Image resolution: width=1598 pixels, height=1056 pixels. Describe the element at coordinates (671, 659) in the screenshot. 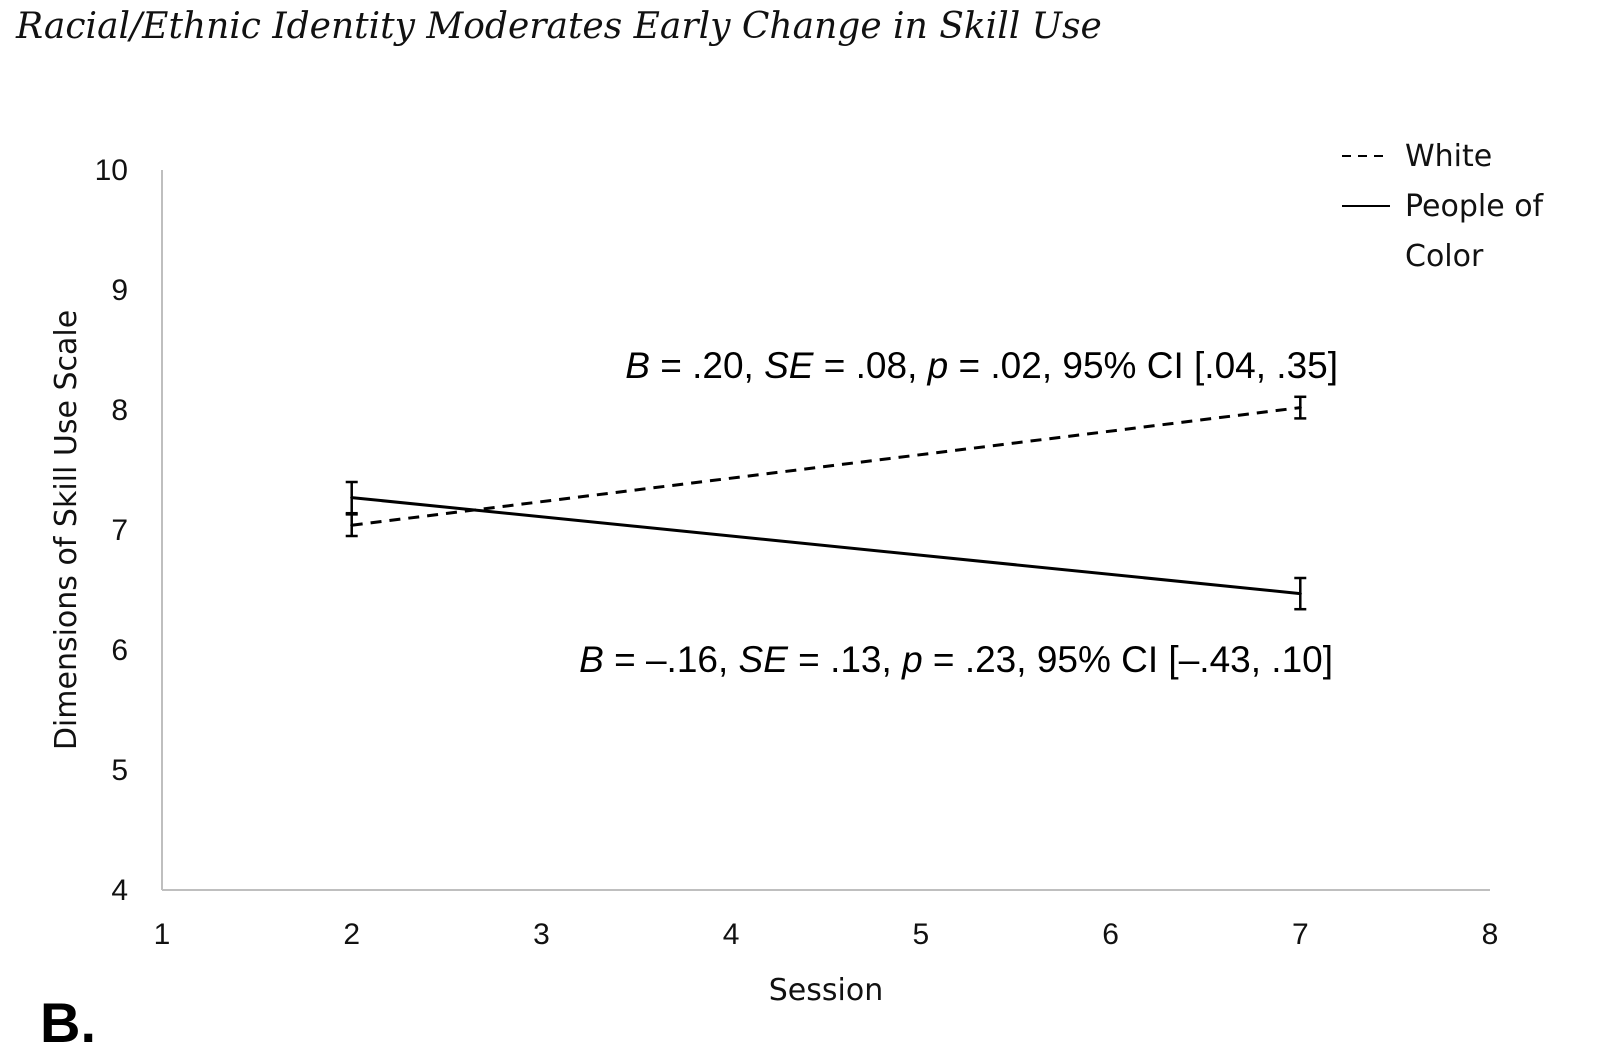

I see `stat-b-value: = –.16,` at that location.